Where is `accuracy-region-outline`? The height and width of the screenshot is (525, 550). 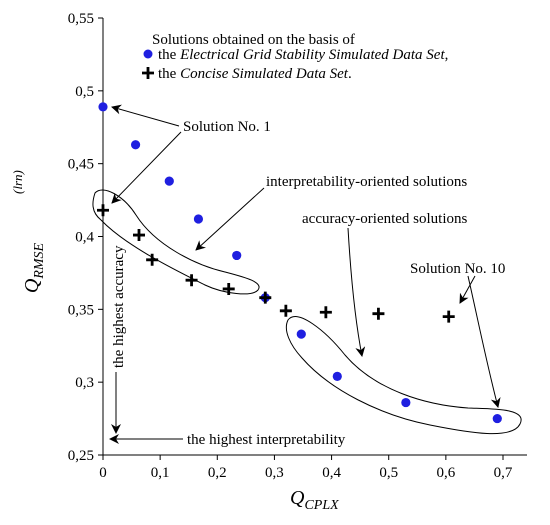 accuracy-region-outline is located at coordinates (403, 375).